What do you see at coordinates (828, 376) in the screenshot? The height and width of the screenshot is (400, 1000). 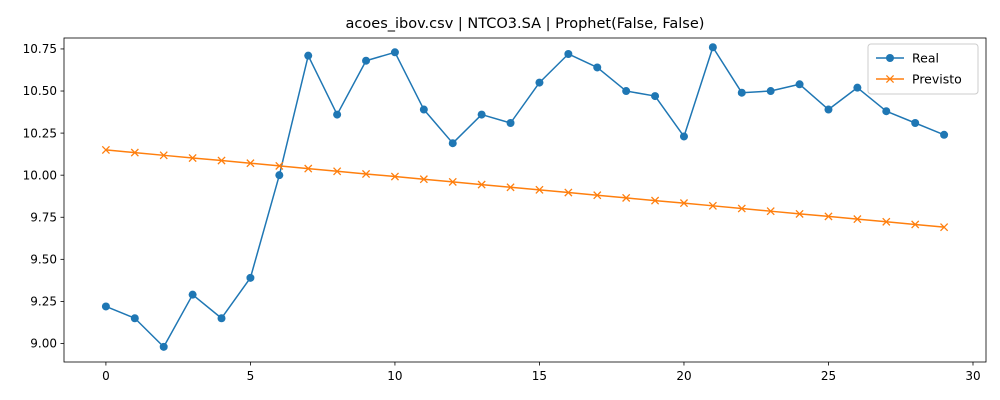 I see `x-tick-label: 25` at bounding box center [828, 376].